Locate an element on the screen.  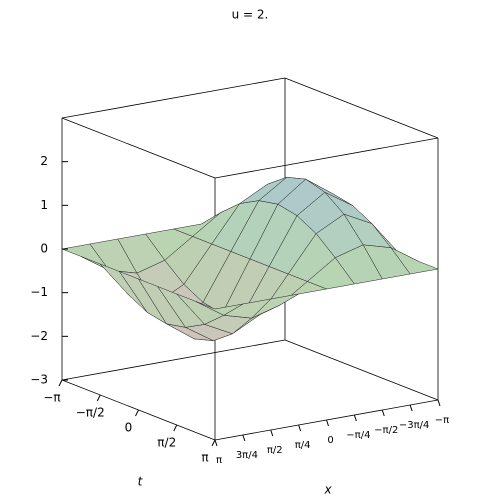
x-tick-label: −π is located at coordinates (442, 420).